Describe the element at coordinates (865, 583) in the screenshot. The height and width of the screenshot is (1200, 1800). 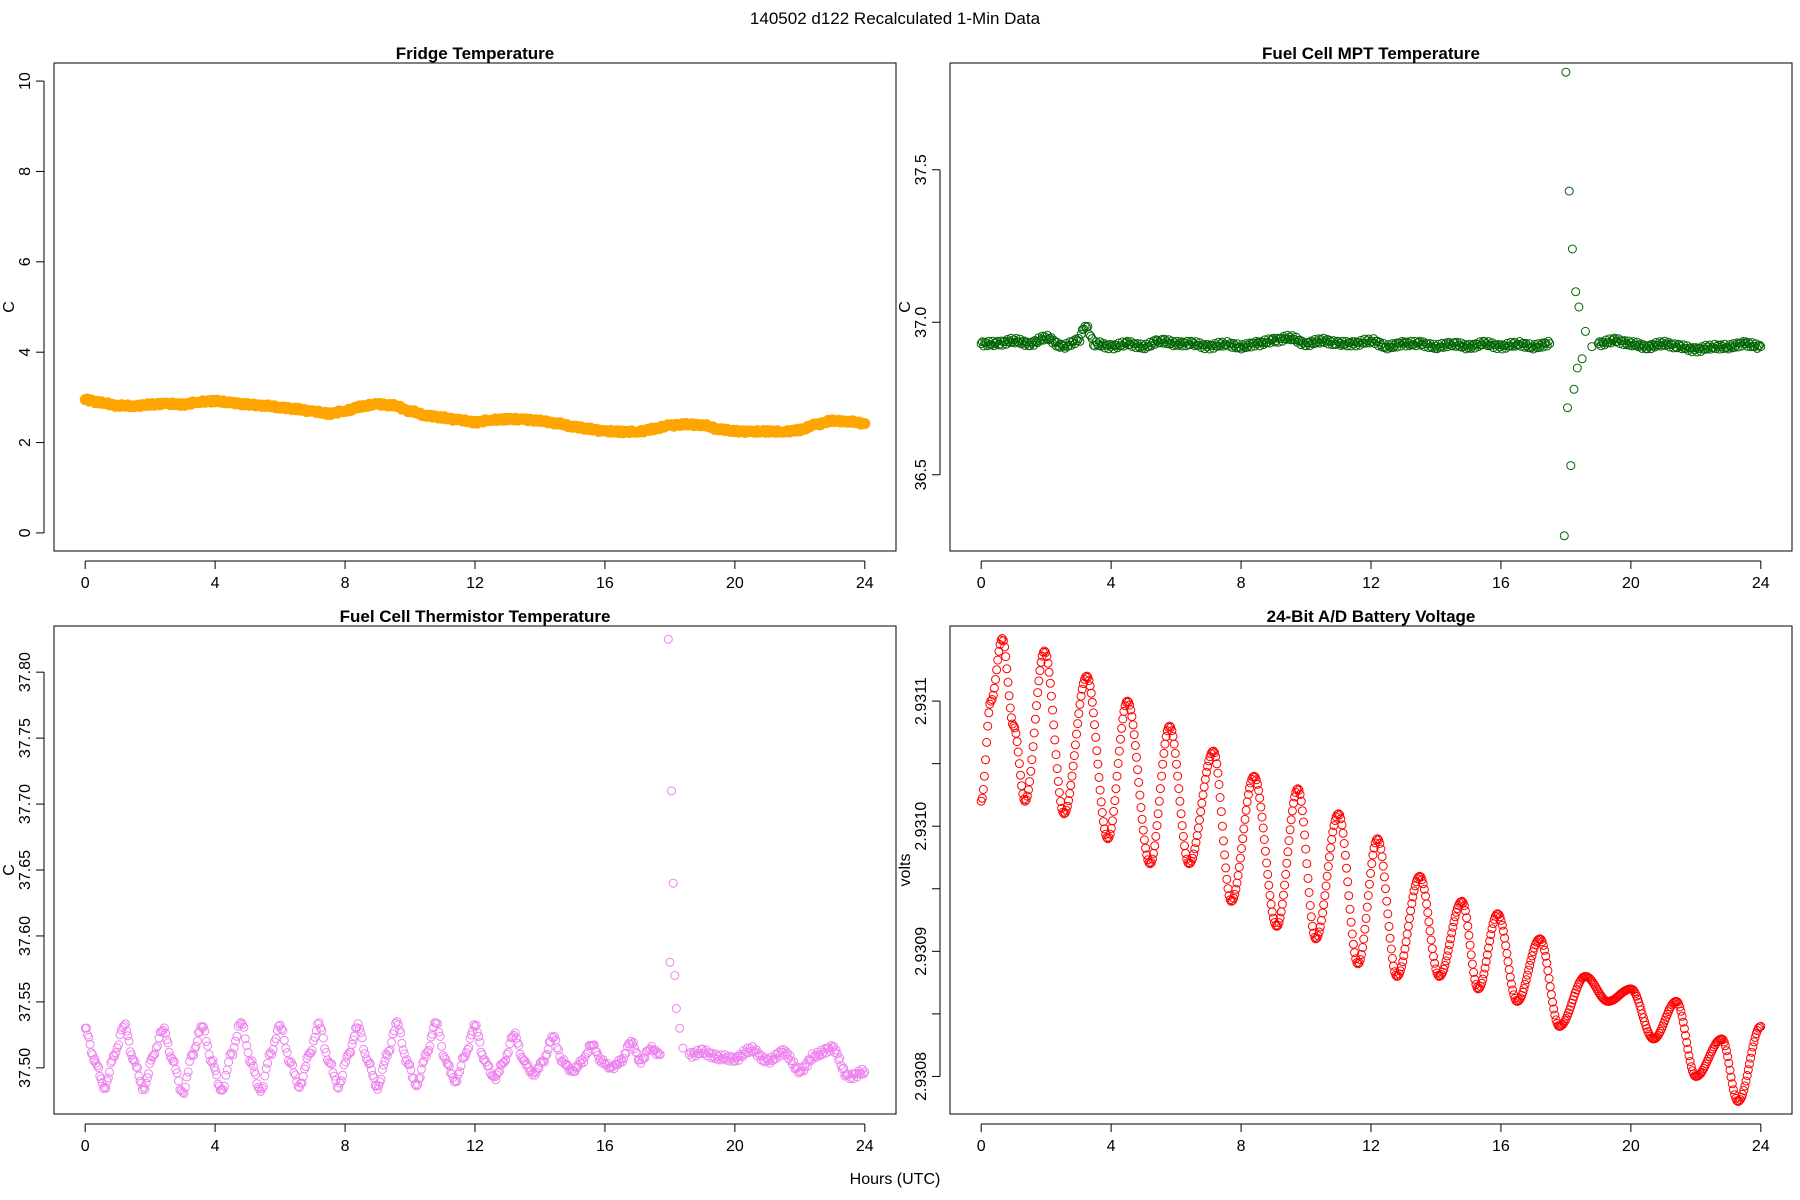
I see `x-tick-label: 24` at that location.